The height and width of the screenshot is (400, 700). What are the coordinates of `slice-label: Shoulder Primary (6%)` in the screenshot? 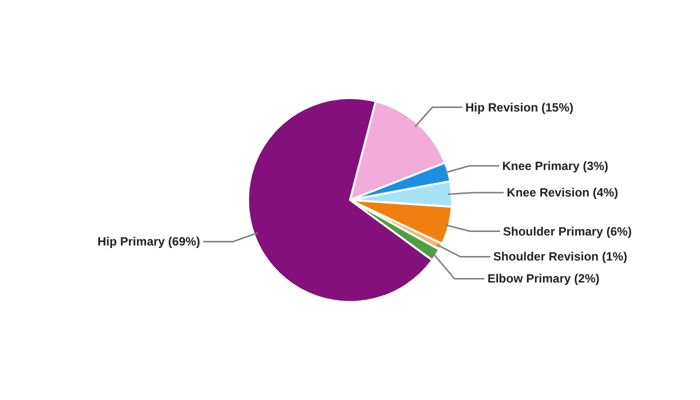 It's located at (567, 231).